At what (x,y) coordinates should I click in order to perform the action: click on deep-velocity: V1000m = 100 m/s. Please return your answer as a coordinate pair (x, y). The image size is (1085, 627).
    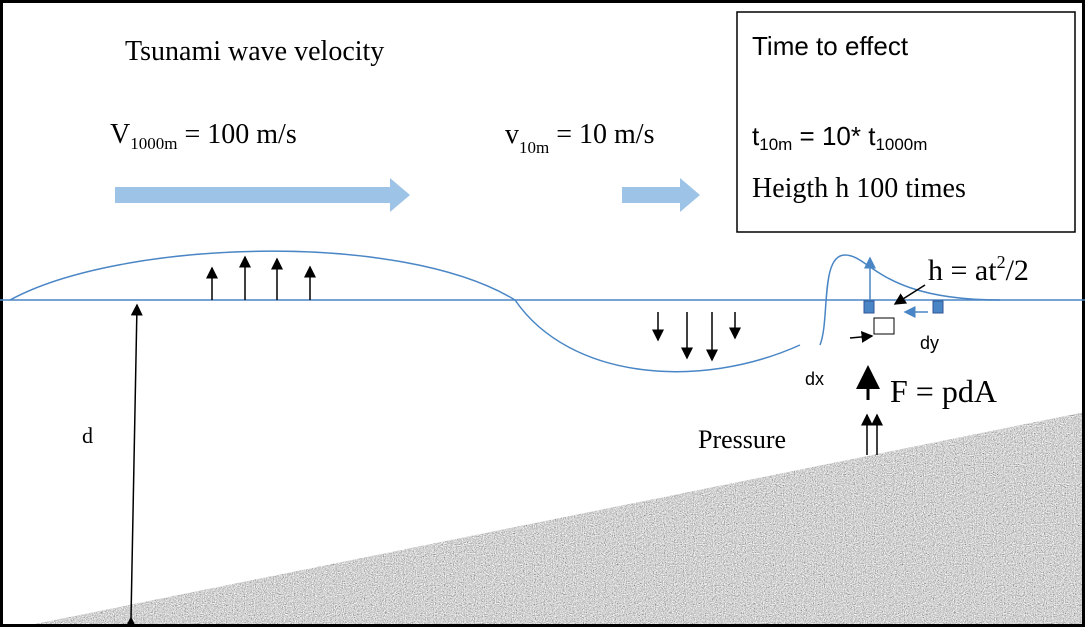
    Looking at the image, I should click on (203, 136).